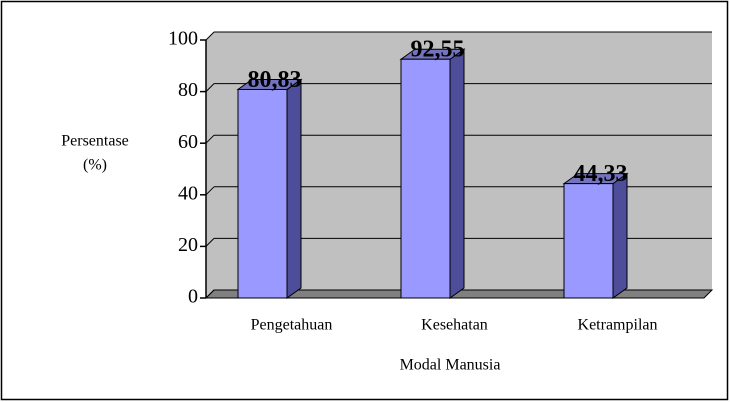  What do you see at coordinates (95, 141) in the screenshot?
I see `y-axis-title: Persentase` at bounding box center [95, 141].